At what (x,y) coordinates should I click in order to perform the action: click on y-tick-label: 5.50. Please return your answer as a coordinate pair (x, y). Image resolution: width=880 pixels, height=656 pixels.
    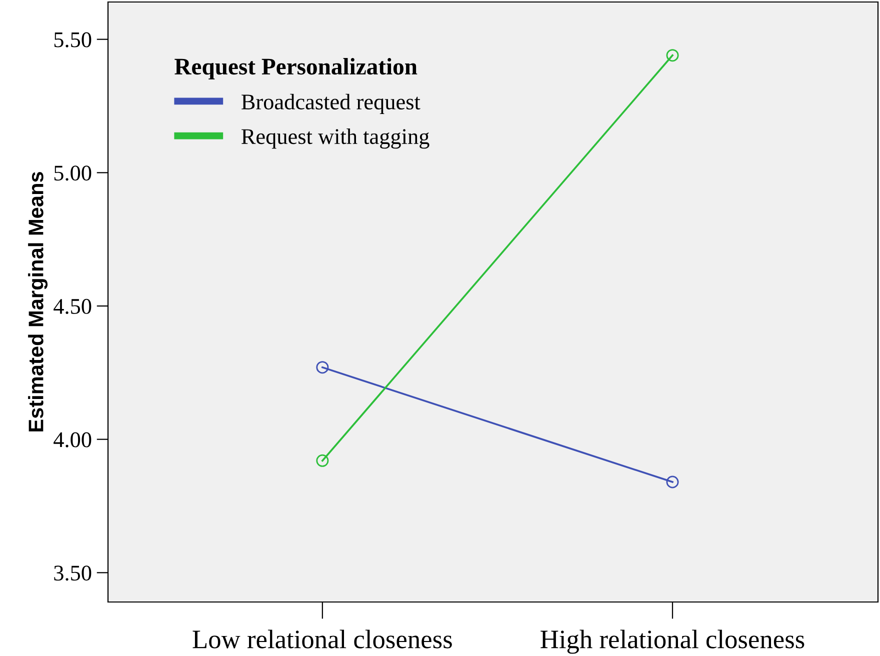
    Looking at the image, I should click on (73, 40).